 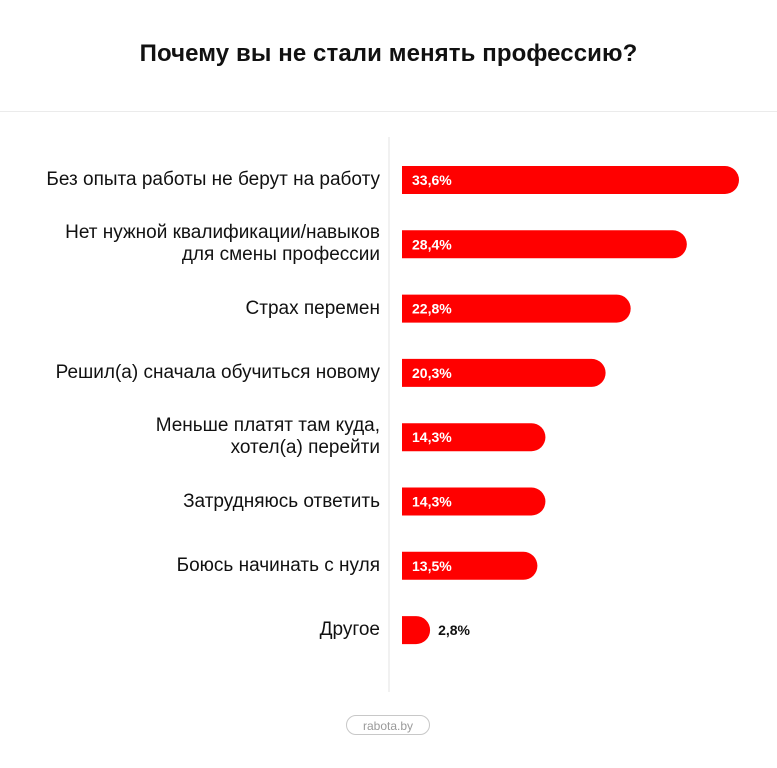 What do you see at coordinates (388, 725) in the screenshot?
I see `watermark-badge: rabota.by` at bounding box center [388, 725].